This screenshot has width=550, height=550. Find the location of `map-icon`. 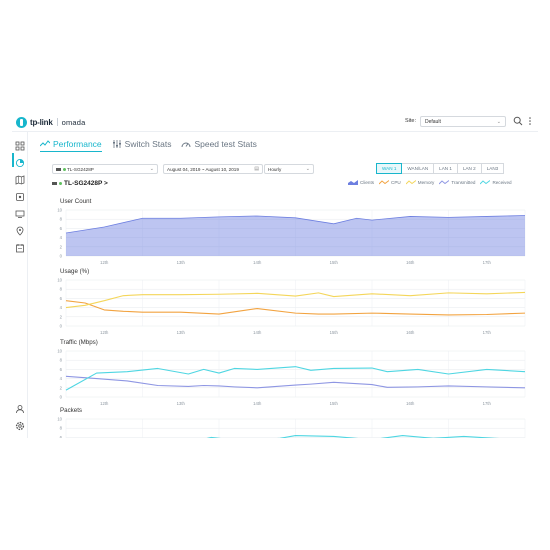

map-icon is located at coordinates (20, 178).